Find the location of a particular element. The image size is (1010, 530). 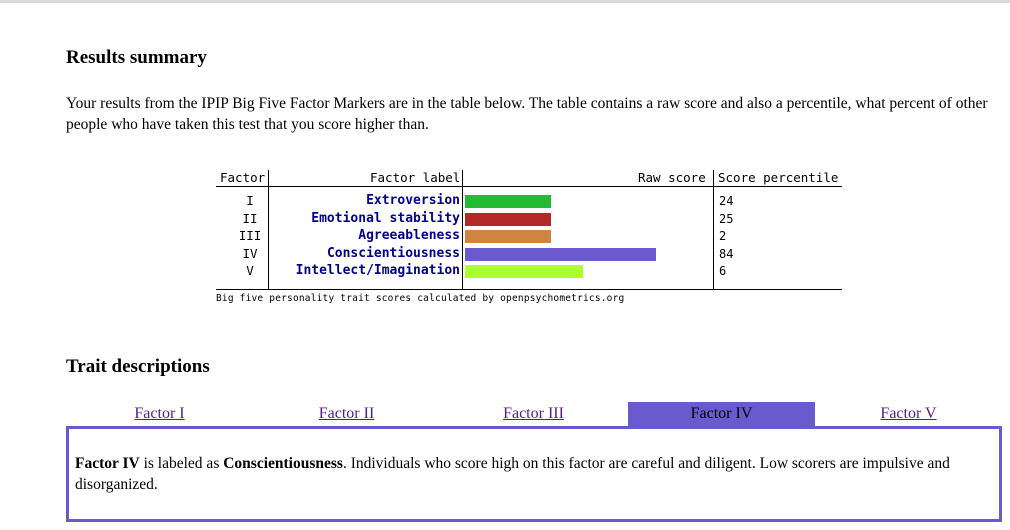

score-percentile: 2 is located at coordinates (723, 236).